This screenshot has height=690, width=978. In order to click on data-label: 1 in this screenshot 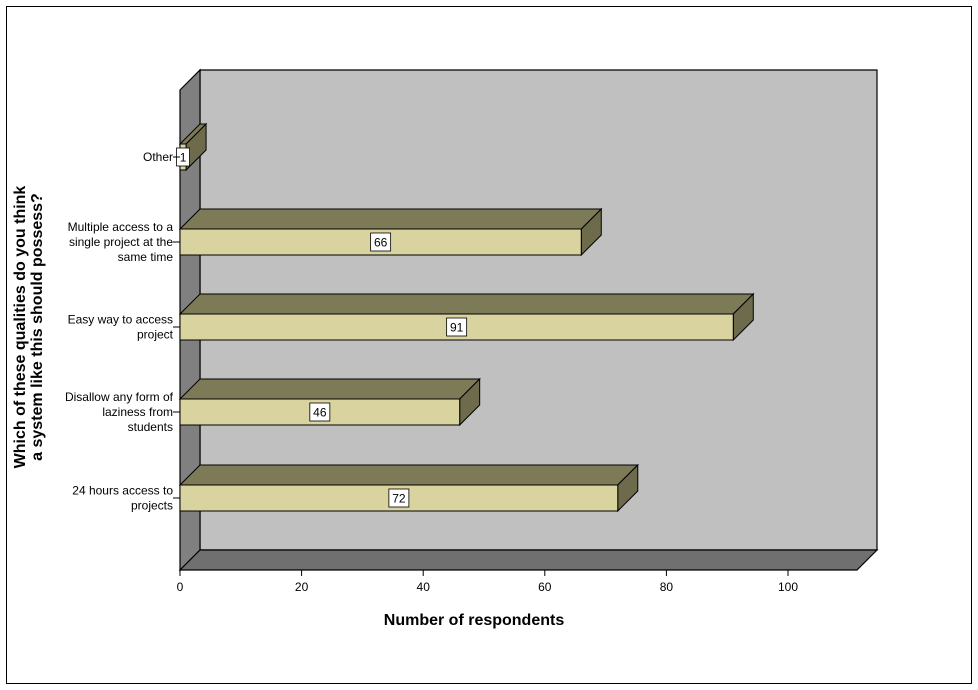, I will do `click(183, 158)`.